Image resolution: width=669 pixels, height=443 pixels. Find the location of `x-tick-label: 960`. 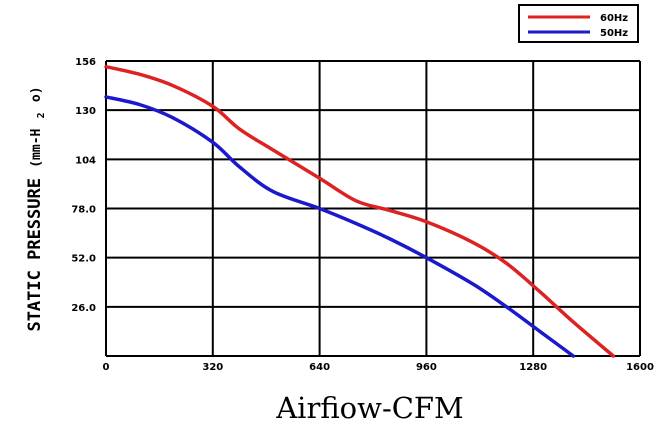

x-tick-label: 960 is located at coordinates (426, 367).